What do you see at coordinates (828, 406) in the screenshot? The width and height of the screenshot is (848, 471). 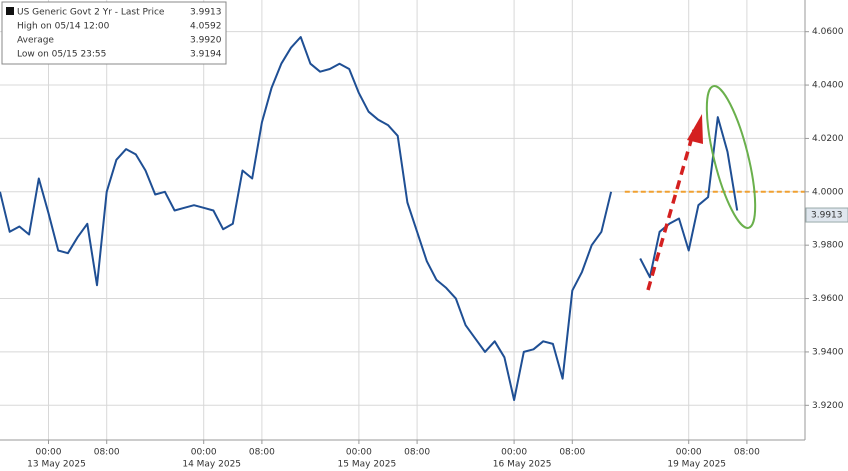 I see `y-tick-label: 3.9200` at bounding box center [828, 406].